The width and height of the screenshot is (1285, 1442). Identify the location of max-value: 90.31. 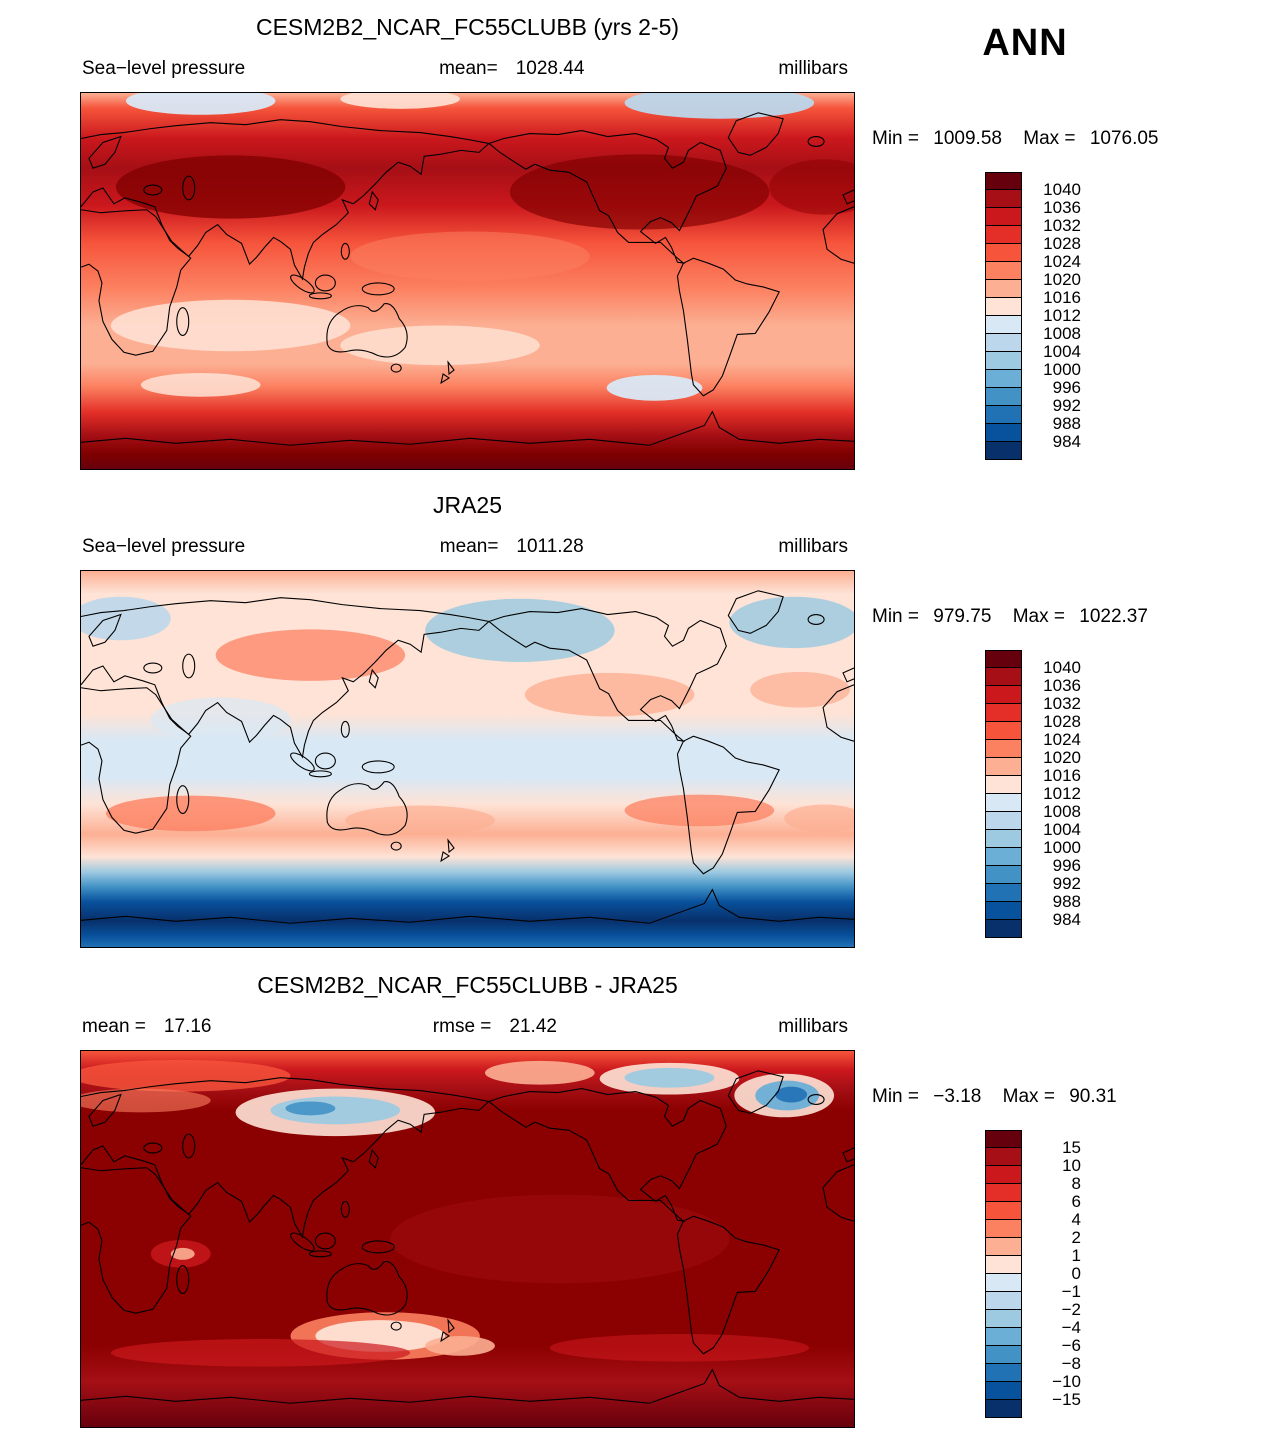
(1093, 1096).